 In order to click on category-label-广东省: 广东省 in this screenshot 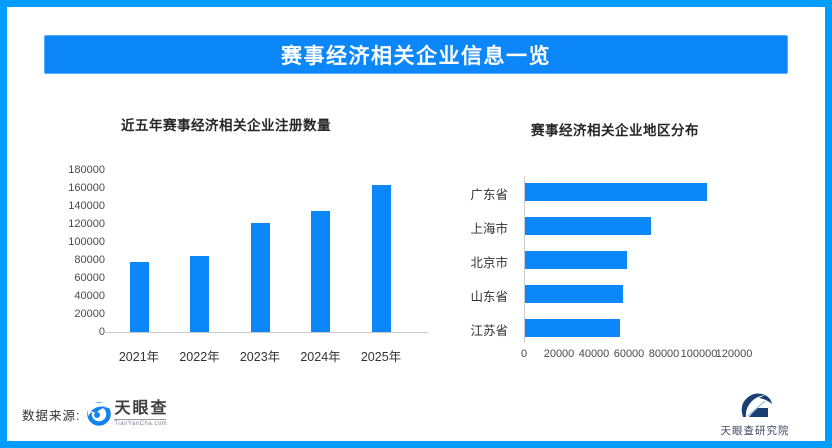, I will do `click(489, 195)`.